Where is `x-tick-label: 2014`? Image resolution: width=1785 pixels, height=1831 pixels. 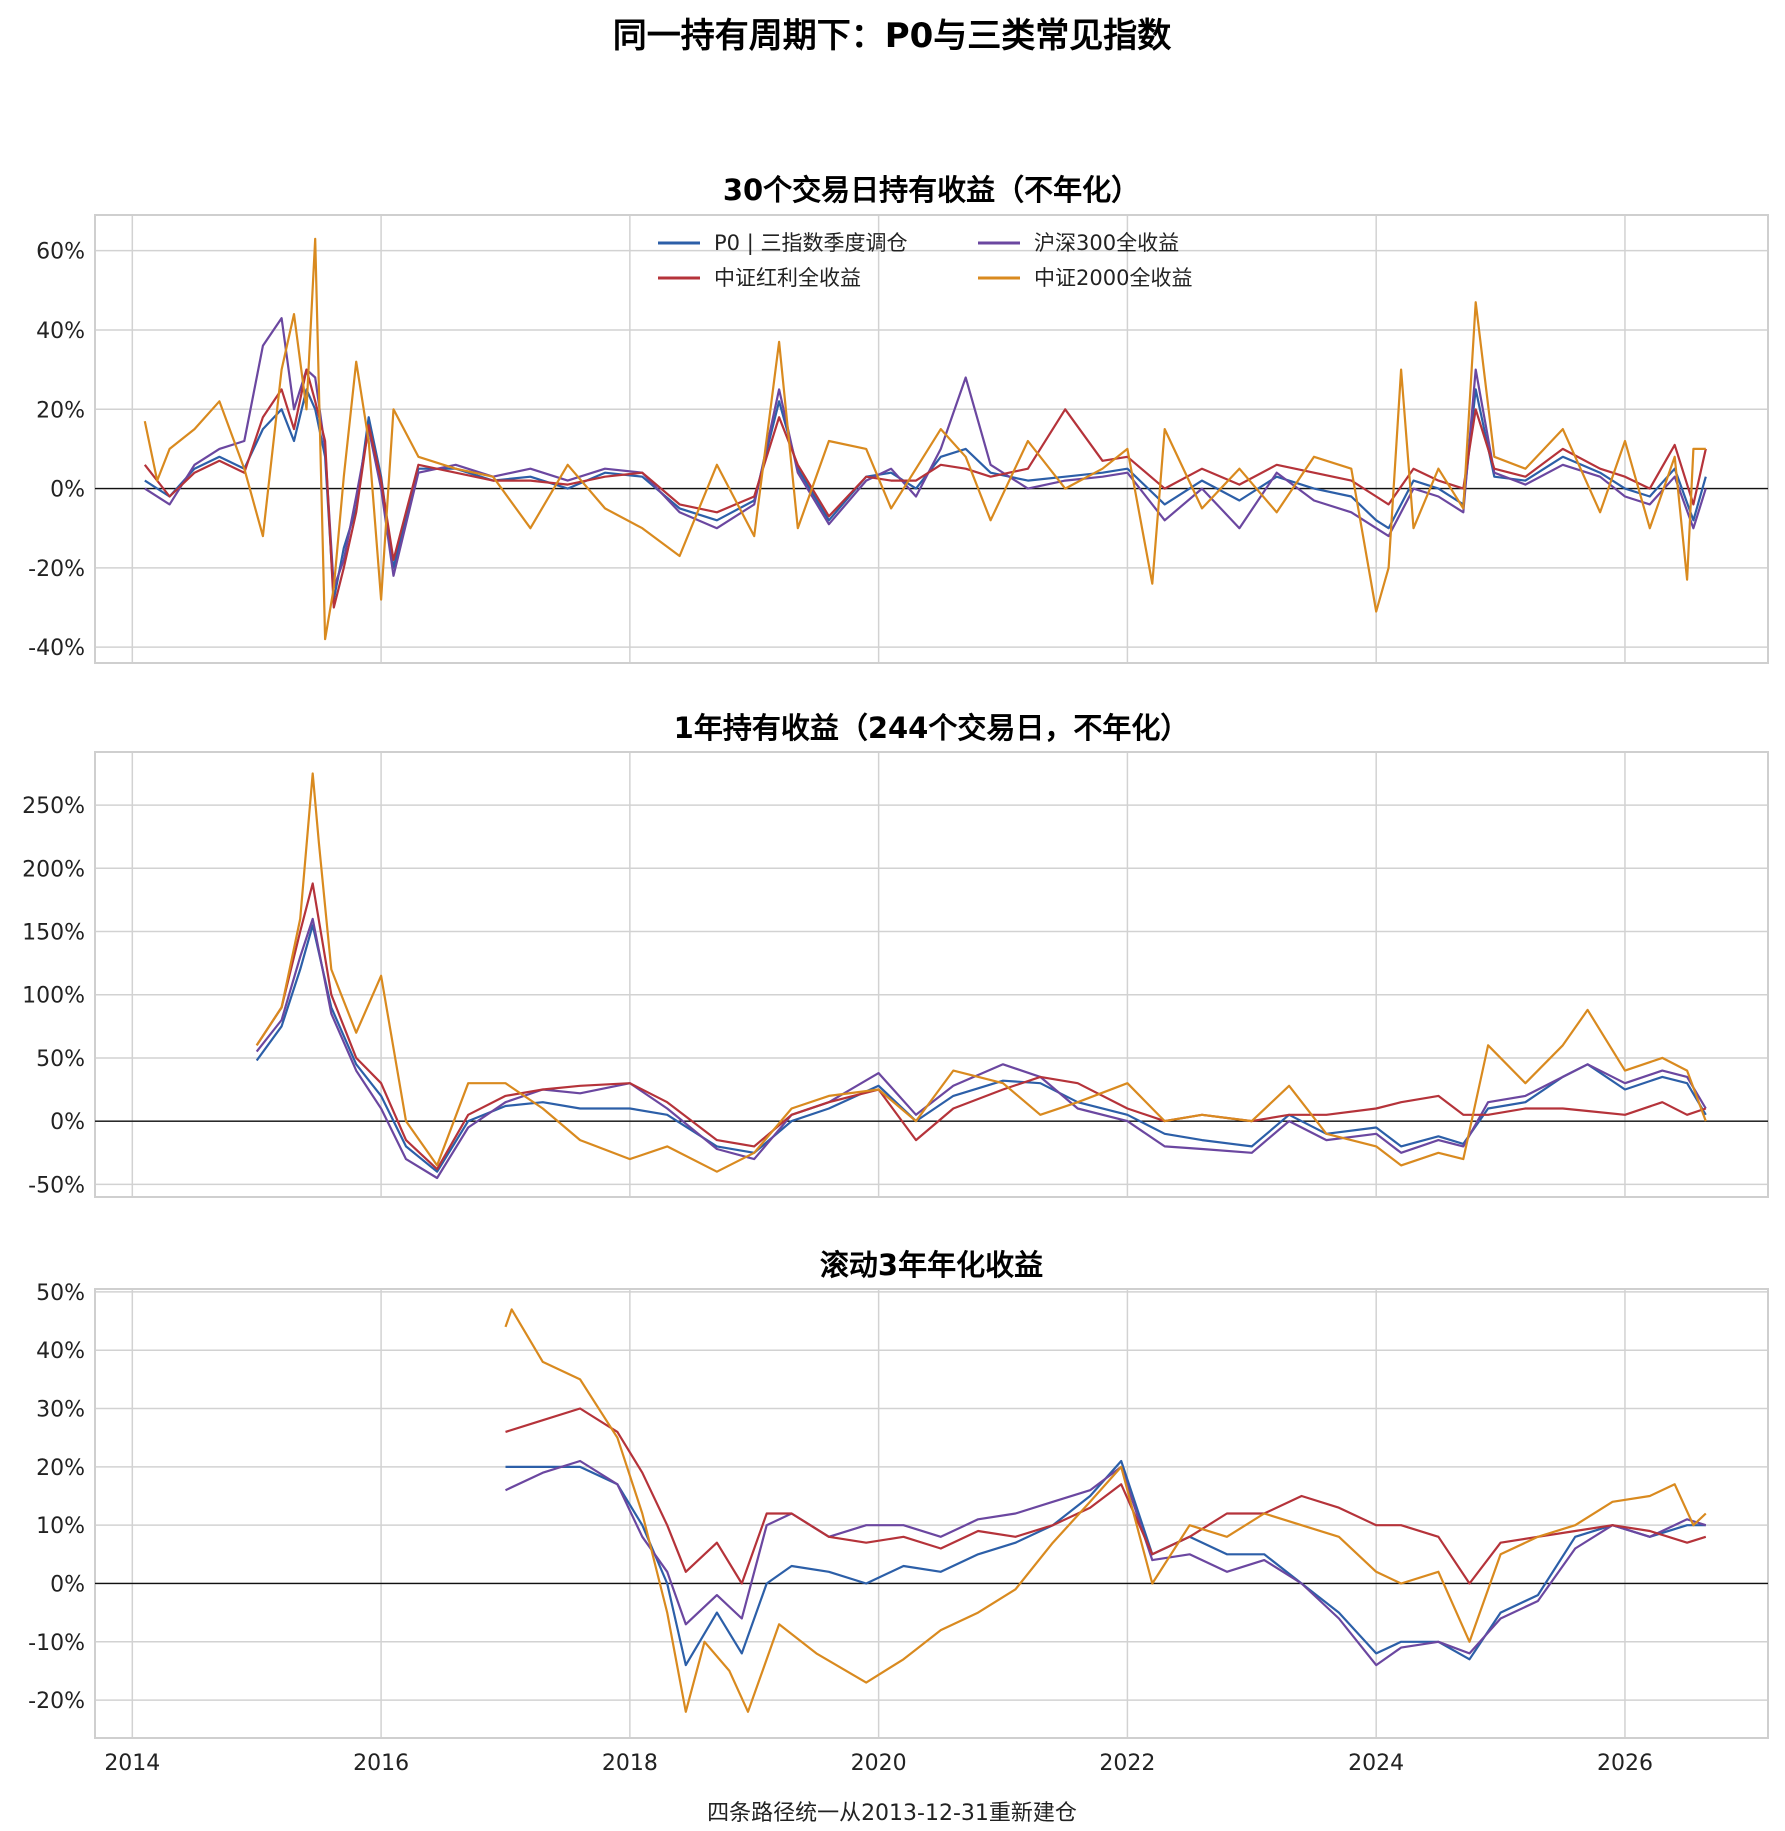 x-tick-label: 2014 is located at coordinates (132, 1763).